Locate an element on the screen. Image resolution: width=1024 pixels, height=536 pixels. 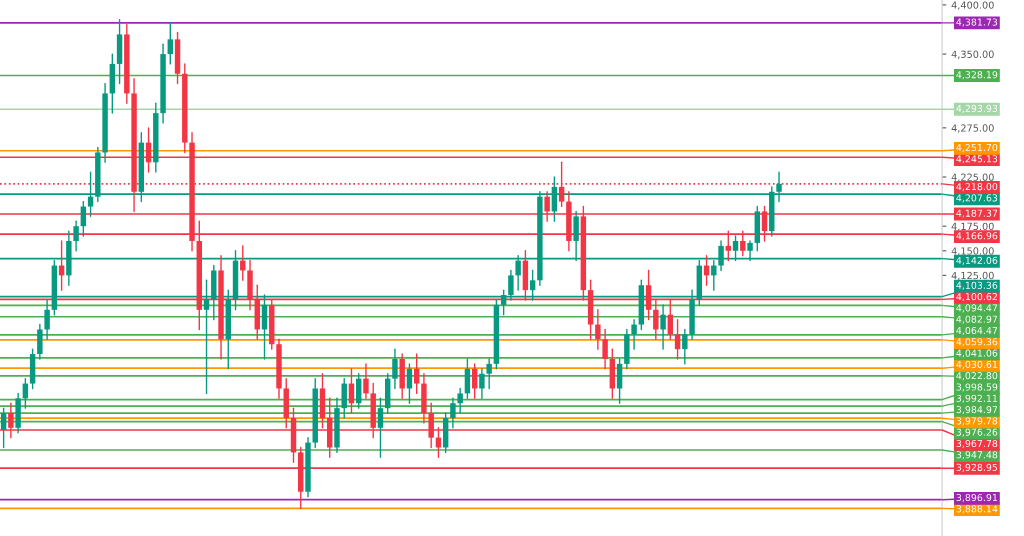
ref-line-label: 4,064.47 is located at coordinates (977, 331).